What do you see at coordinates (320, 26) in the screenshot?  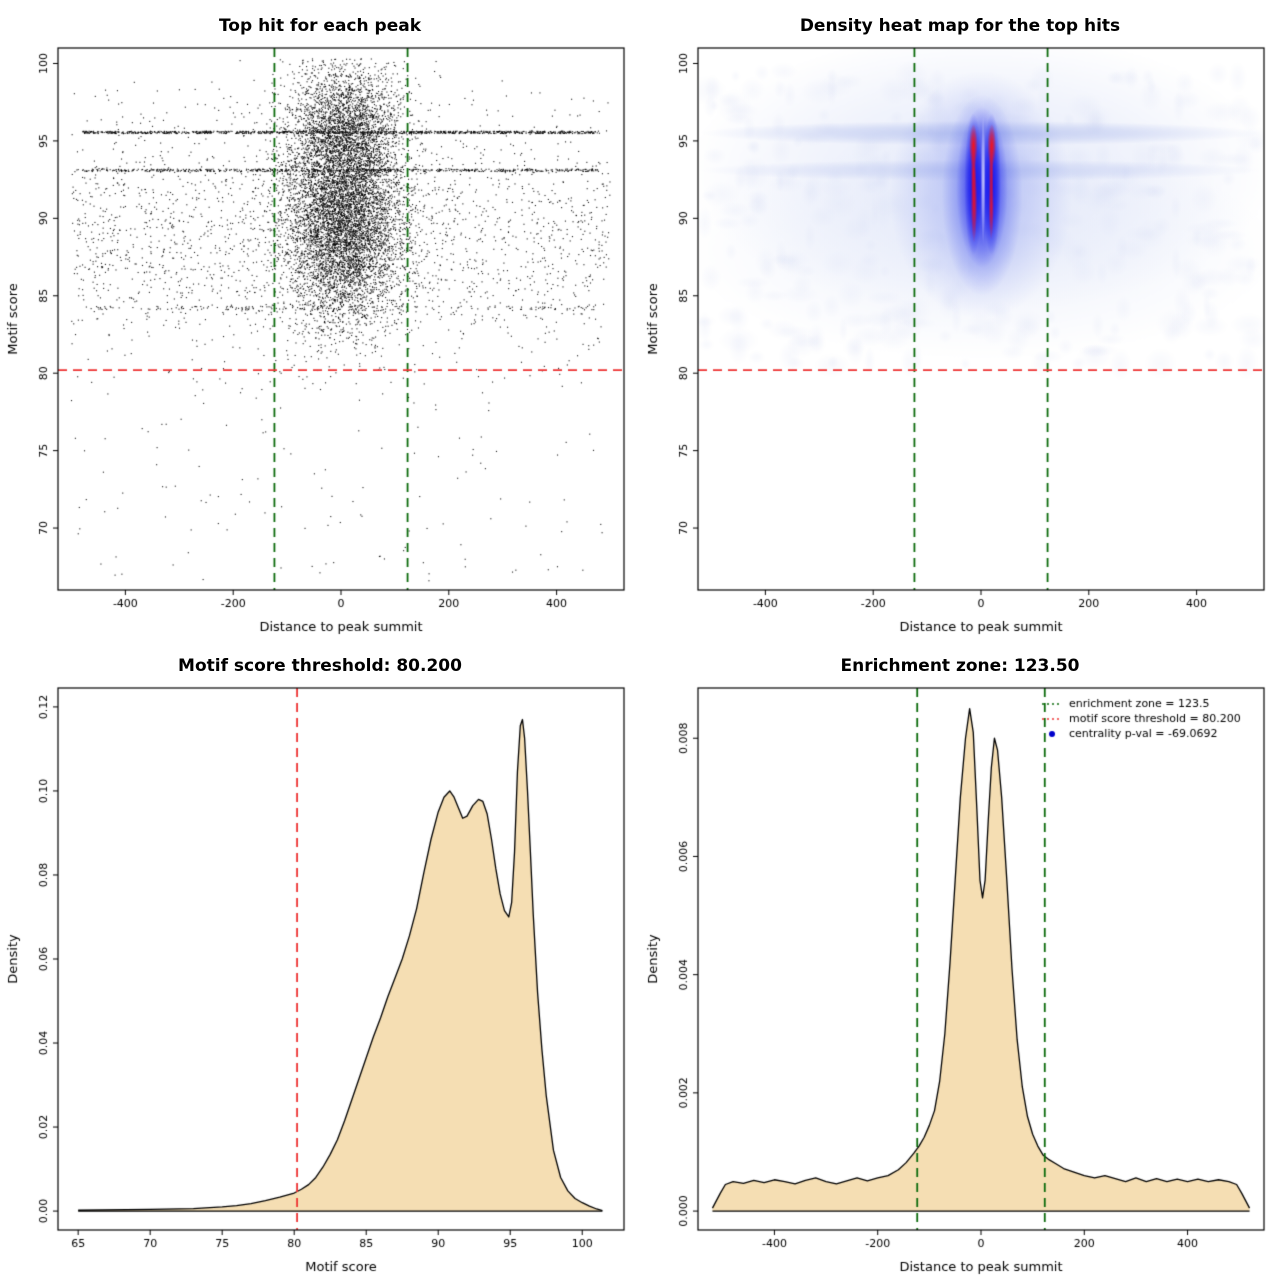 I see `scatter-title: Top hit for each peak` at bounding box center [320, 26].